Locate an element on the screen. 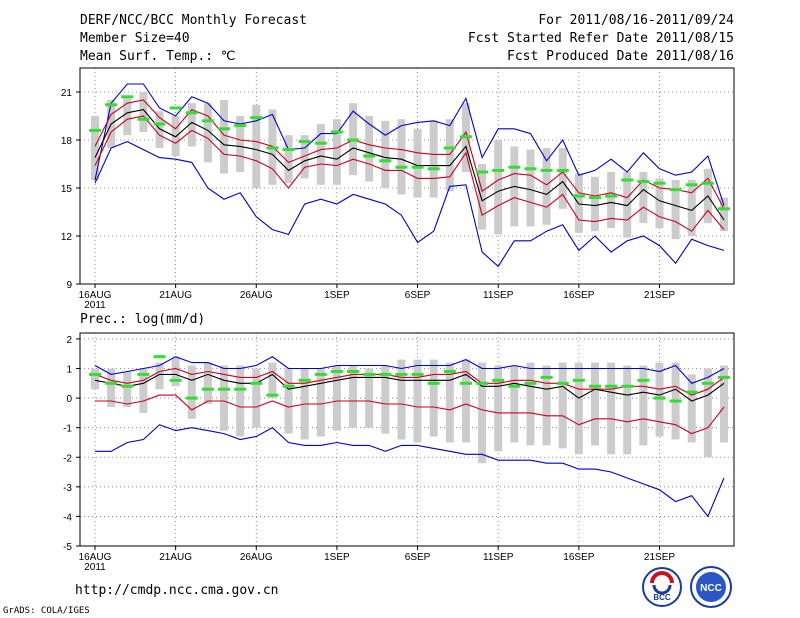 The width and height of the screenshot is (800, 618). precipitation-ytick-label: -4 is located at coordinates (67, 517).